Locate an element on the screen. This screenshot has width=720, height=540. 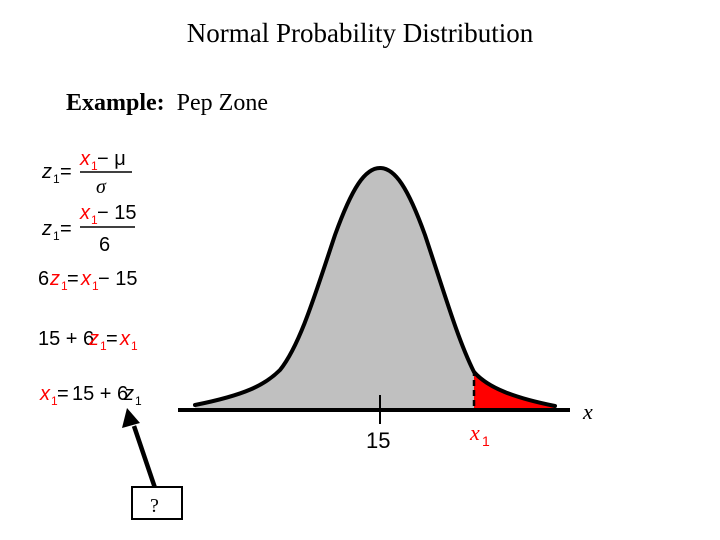
eq1-den: σ is located at coordinates (101, 187).